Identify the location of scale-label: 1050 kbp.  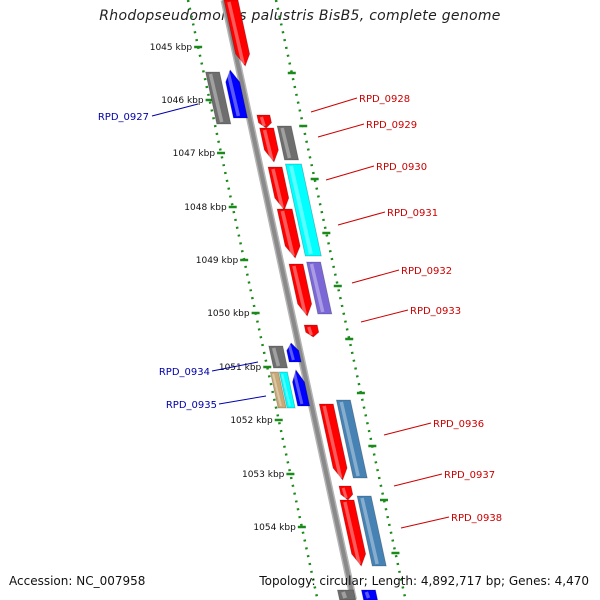
(228, 314).